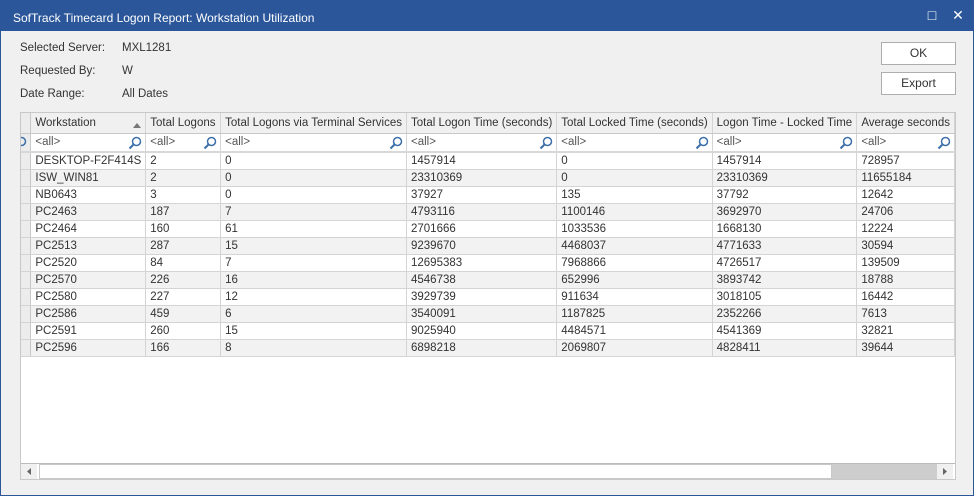  What do you see at coordinates (88, 314) in the screenshot?
I see `table-cell: PC2586` at bounding box center [88, 314].